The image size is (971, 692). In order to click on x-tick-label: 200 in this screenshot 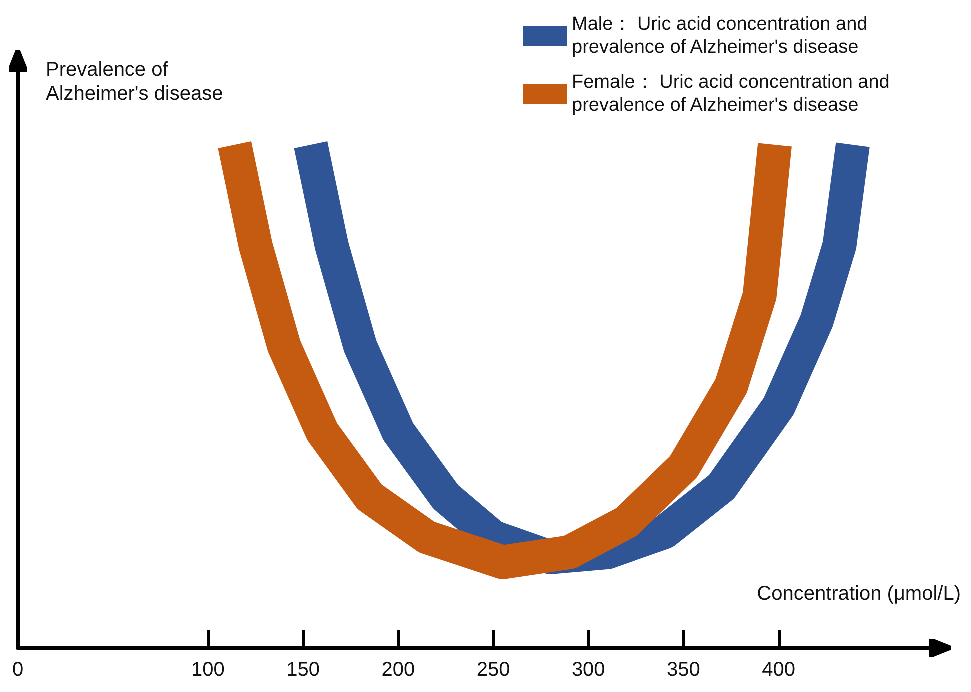, I will do `click(399, 670)`.